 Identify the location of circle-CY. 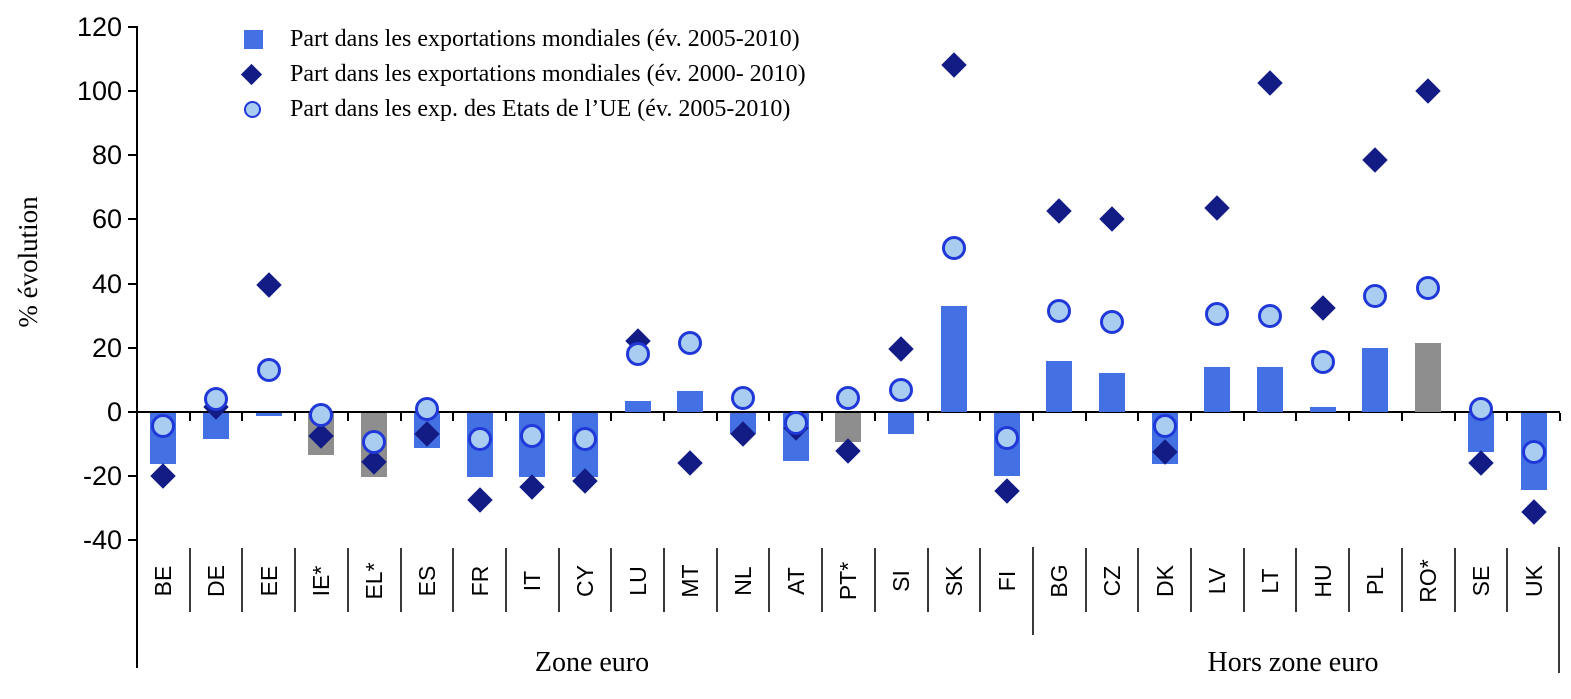
(584, 439).